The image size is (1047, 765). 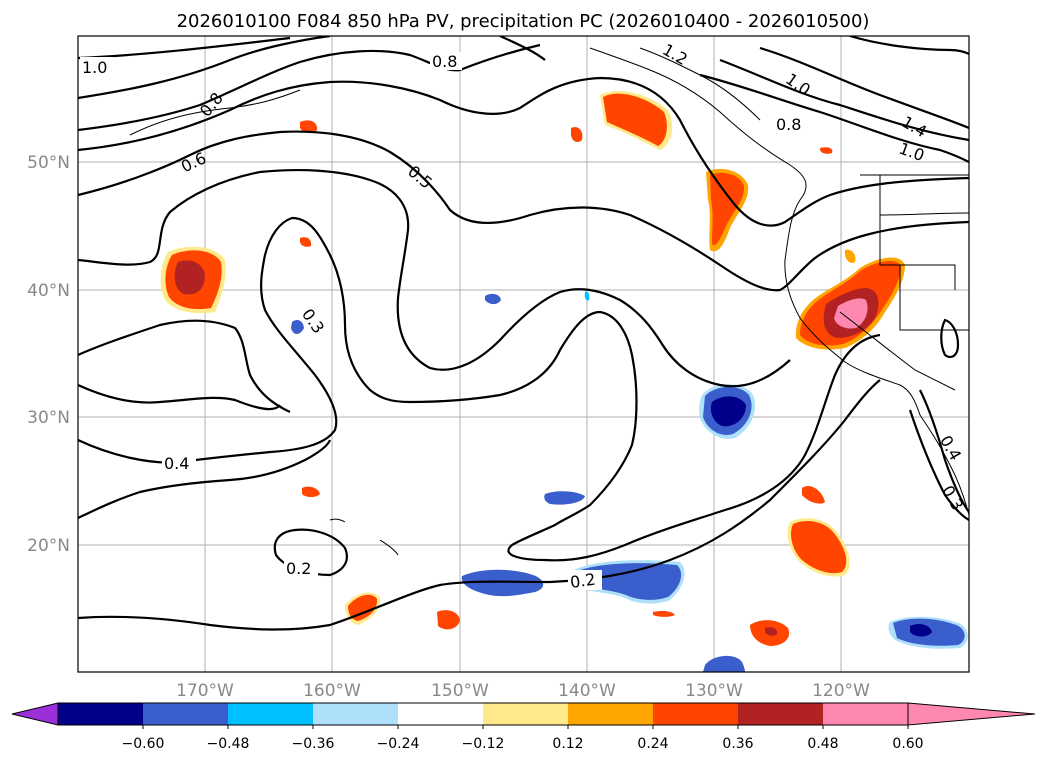 I want to click on colorbar-extend-high, so click(x=971, y=714).